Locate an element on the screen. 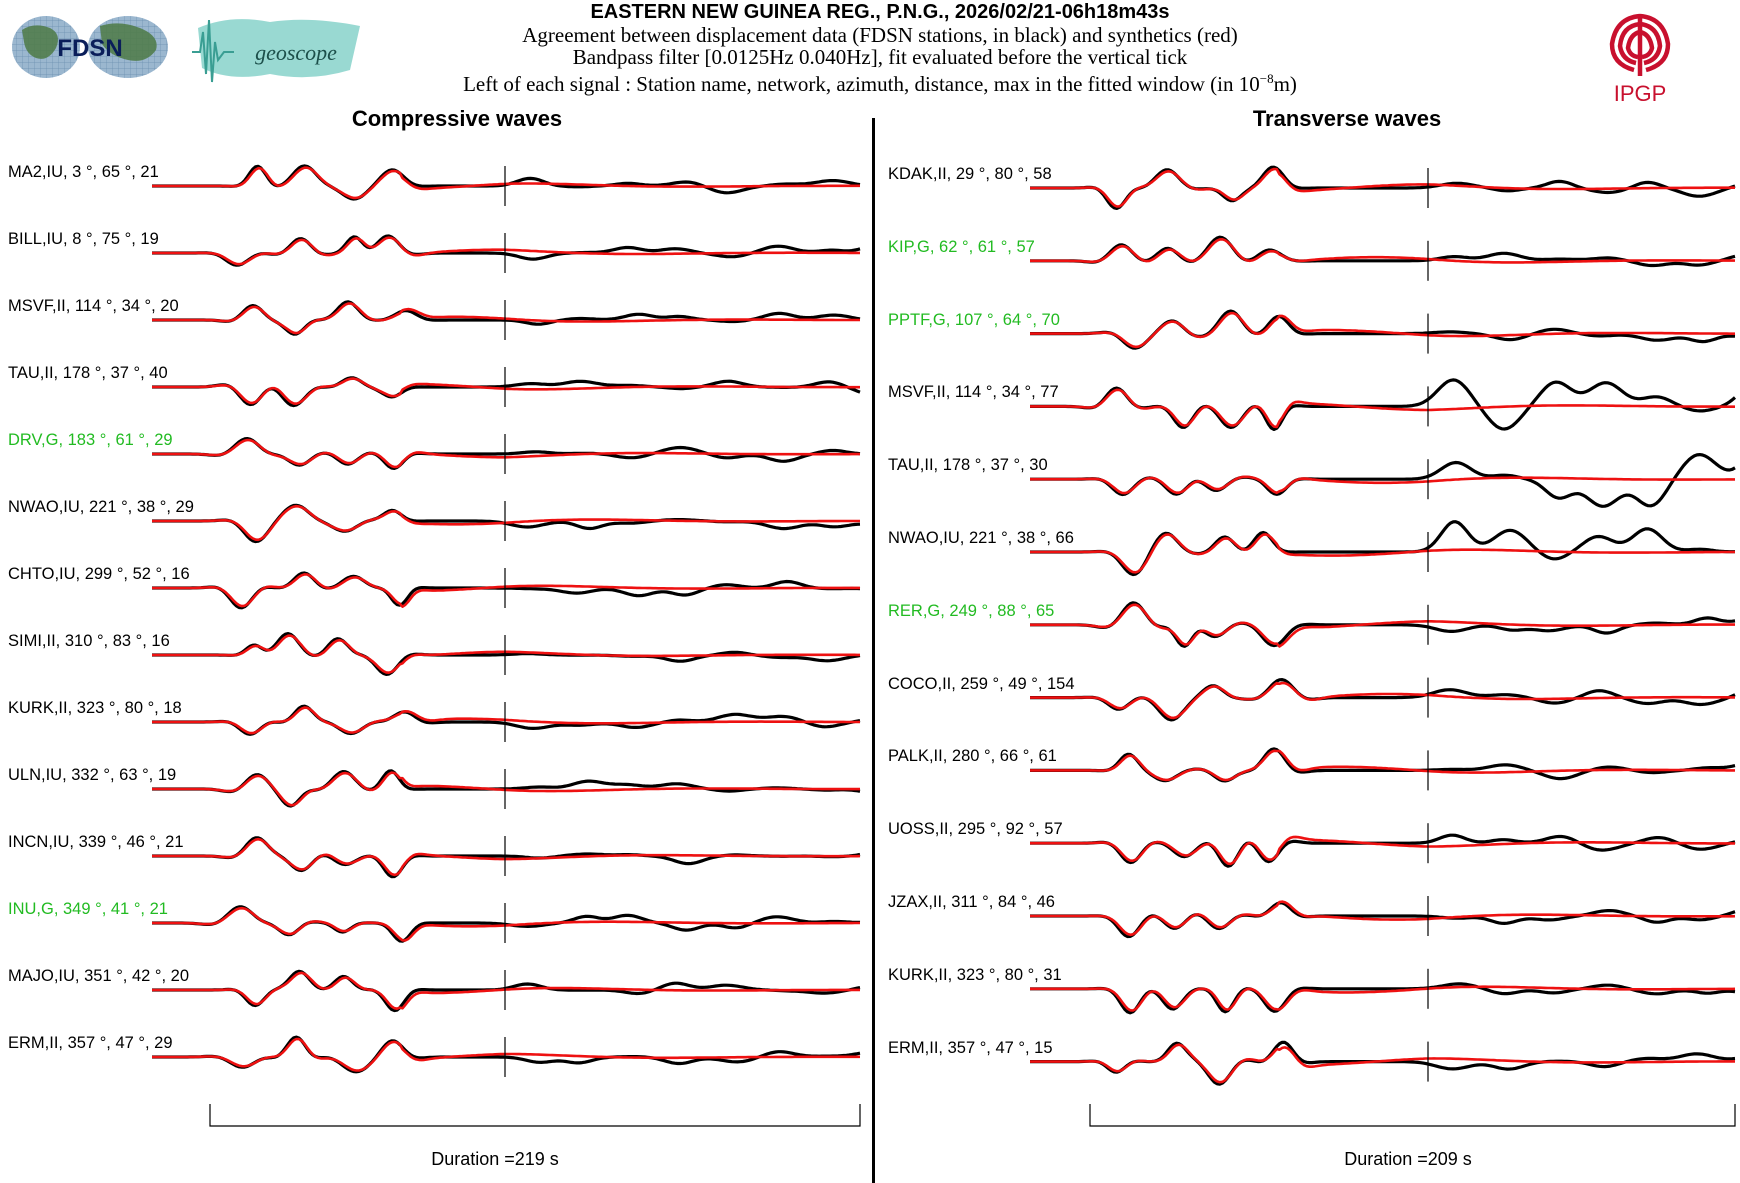  compressive-station-label-bill: BILL,IU, 8 °, 75 °, 19 is located at coordinates (83, 239).